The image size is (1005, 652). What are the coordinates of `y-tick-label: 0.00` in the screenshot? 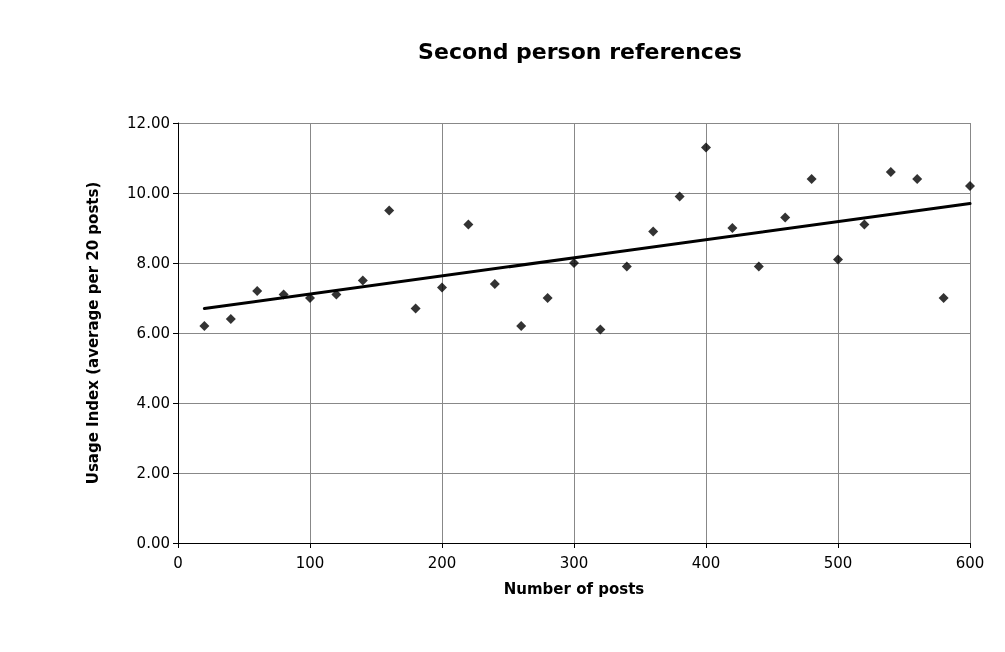 It's located at (153, 543).